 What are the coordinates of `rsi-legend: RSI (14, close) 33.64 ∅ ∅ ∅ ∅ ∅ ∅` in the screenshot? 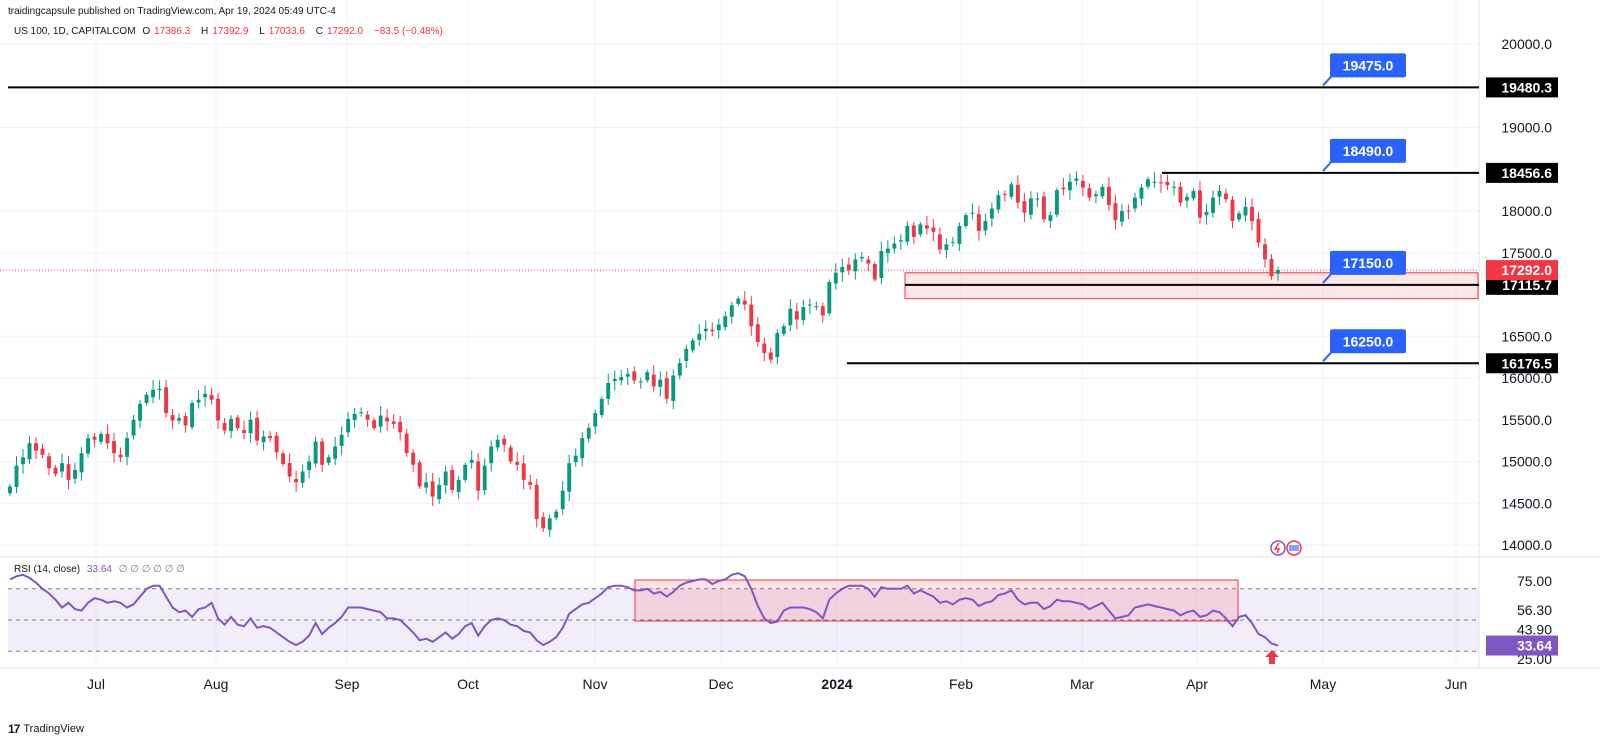 It's located at (101, 569).